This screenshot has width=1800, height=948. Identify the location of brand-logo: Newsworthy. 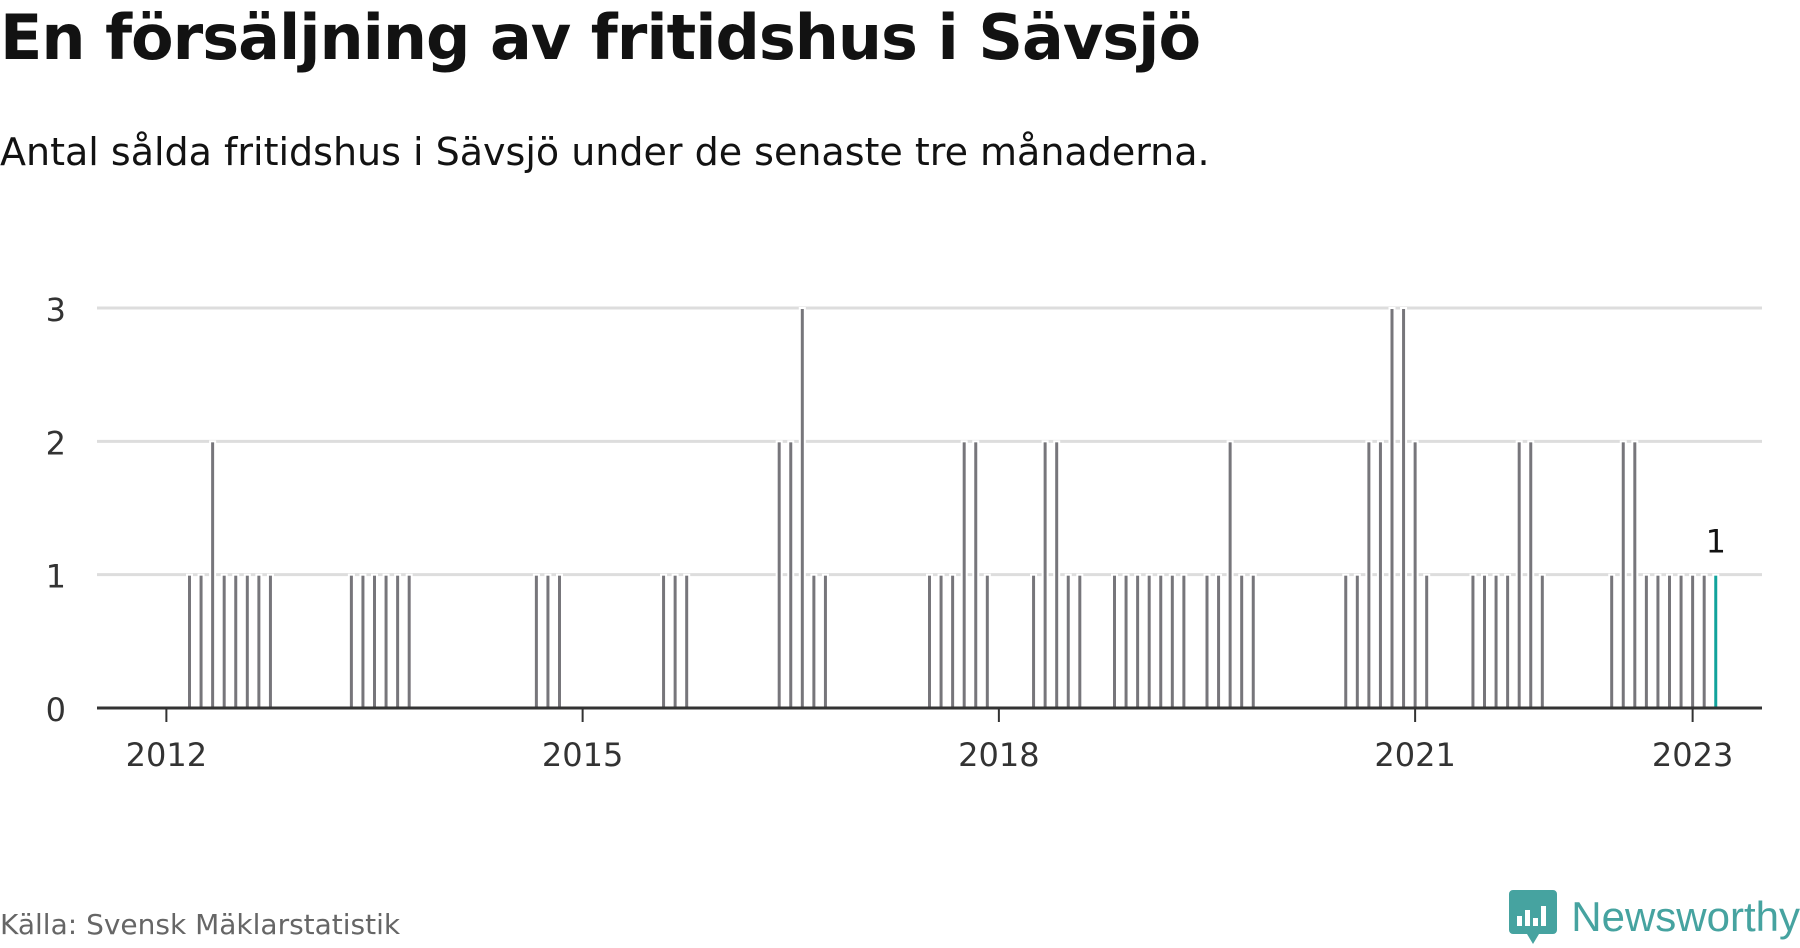
(1654, 917).